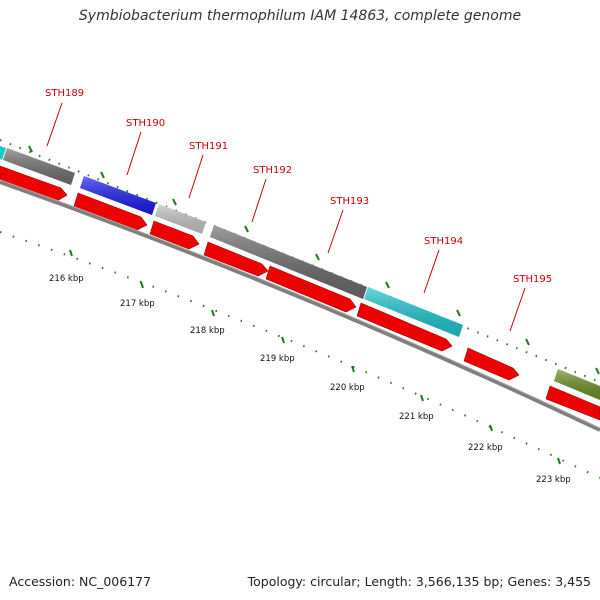 The height and width of the screenshot is (600, 600). Describe the element at coordinates (443, 241) in the screenshot. I see `gene-label-sth194: STH194` at that location.